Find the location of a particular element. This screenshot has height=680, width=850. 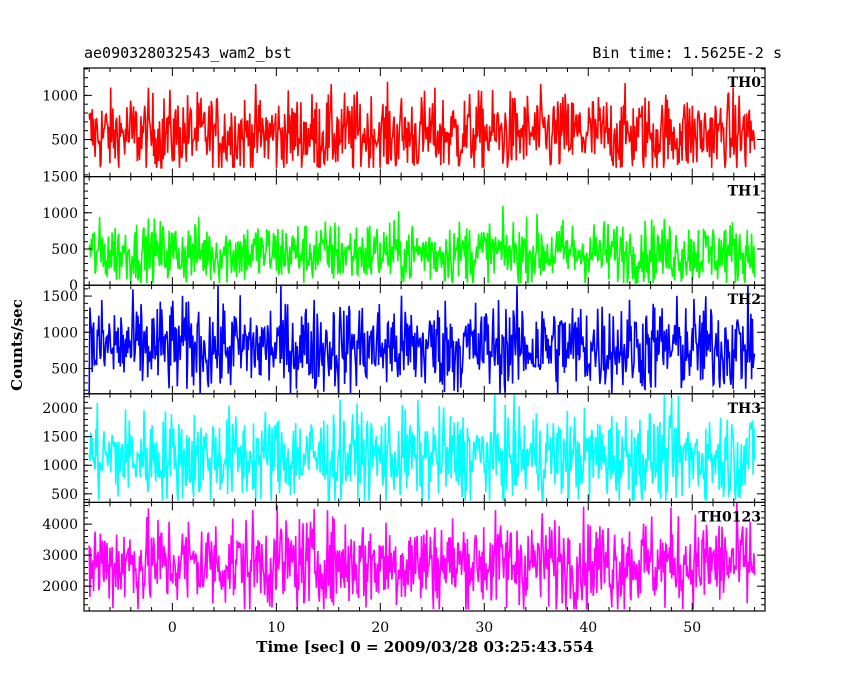

bin-time-label: Bin time: 1.5625E-2 s is located at coordinates (687, 53).